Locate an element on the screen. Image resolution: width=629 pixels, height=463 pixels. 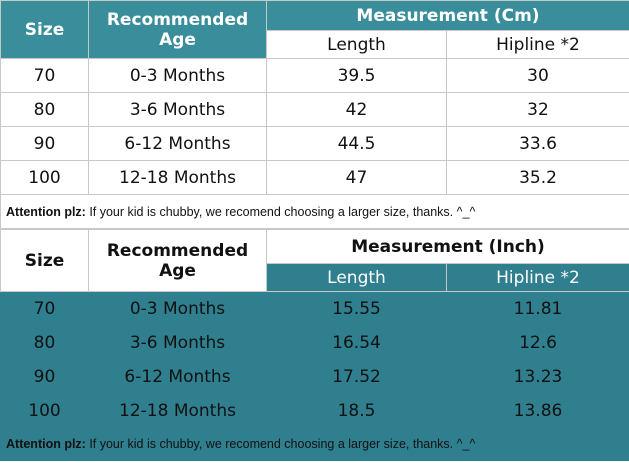
cell-length: 18.5 is located at coordinates (356, 410).